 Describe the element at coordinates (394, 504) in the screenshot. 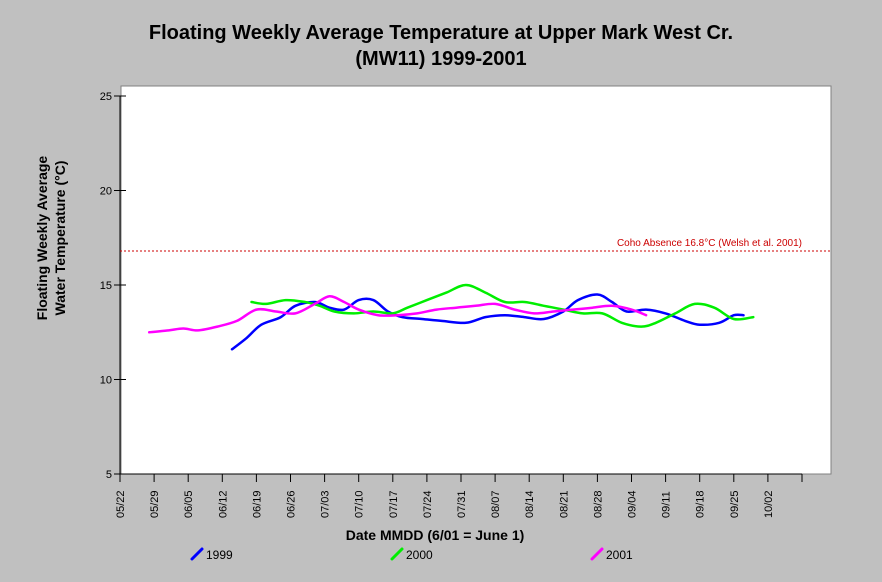

I see `x-tick-label: 07/17` at that location.